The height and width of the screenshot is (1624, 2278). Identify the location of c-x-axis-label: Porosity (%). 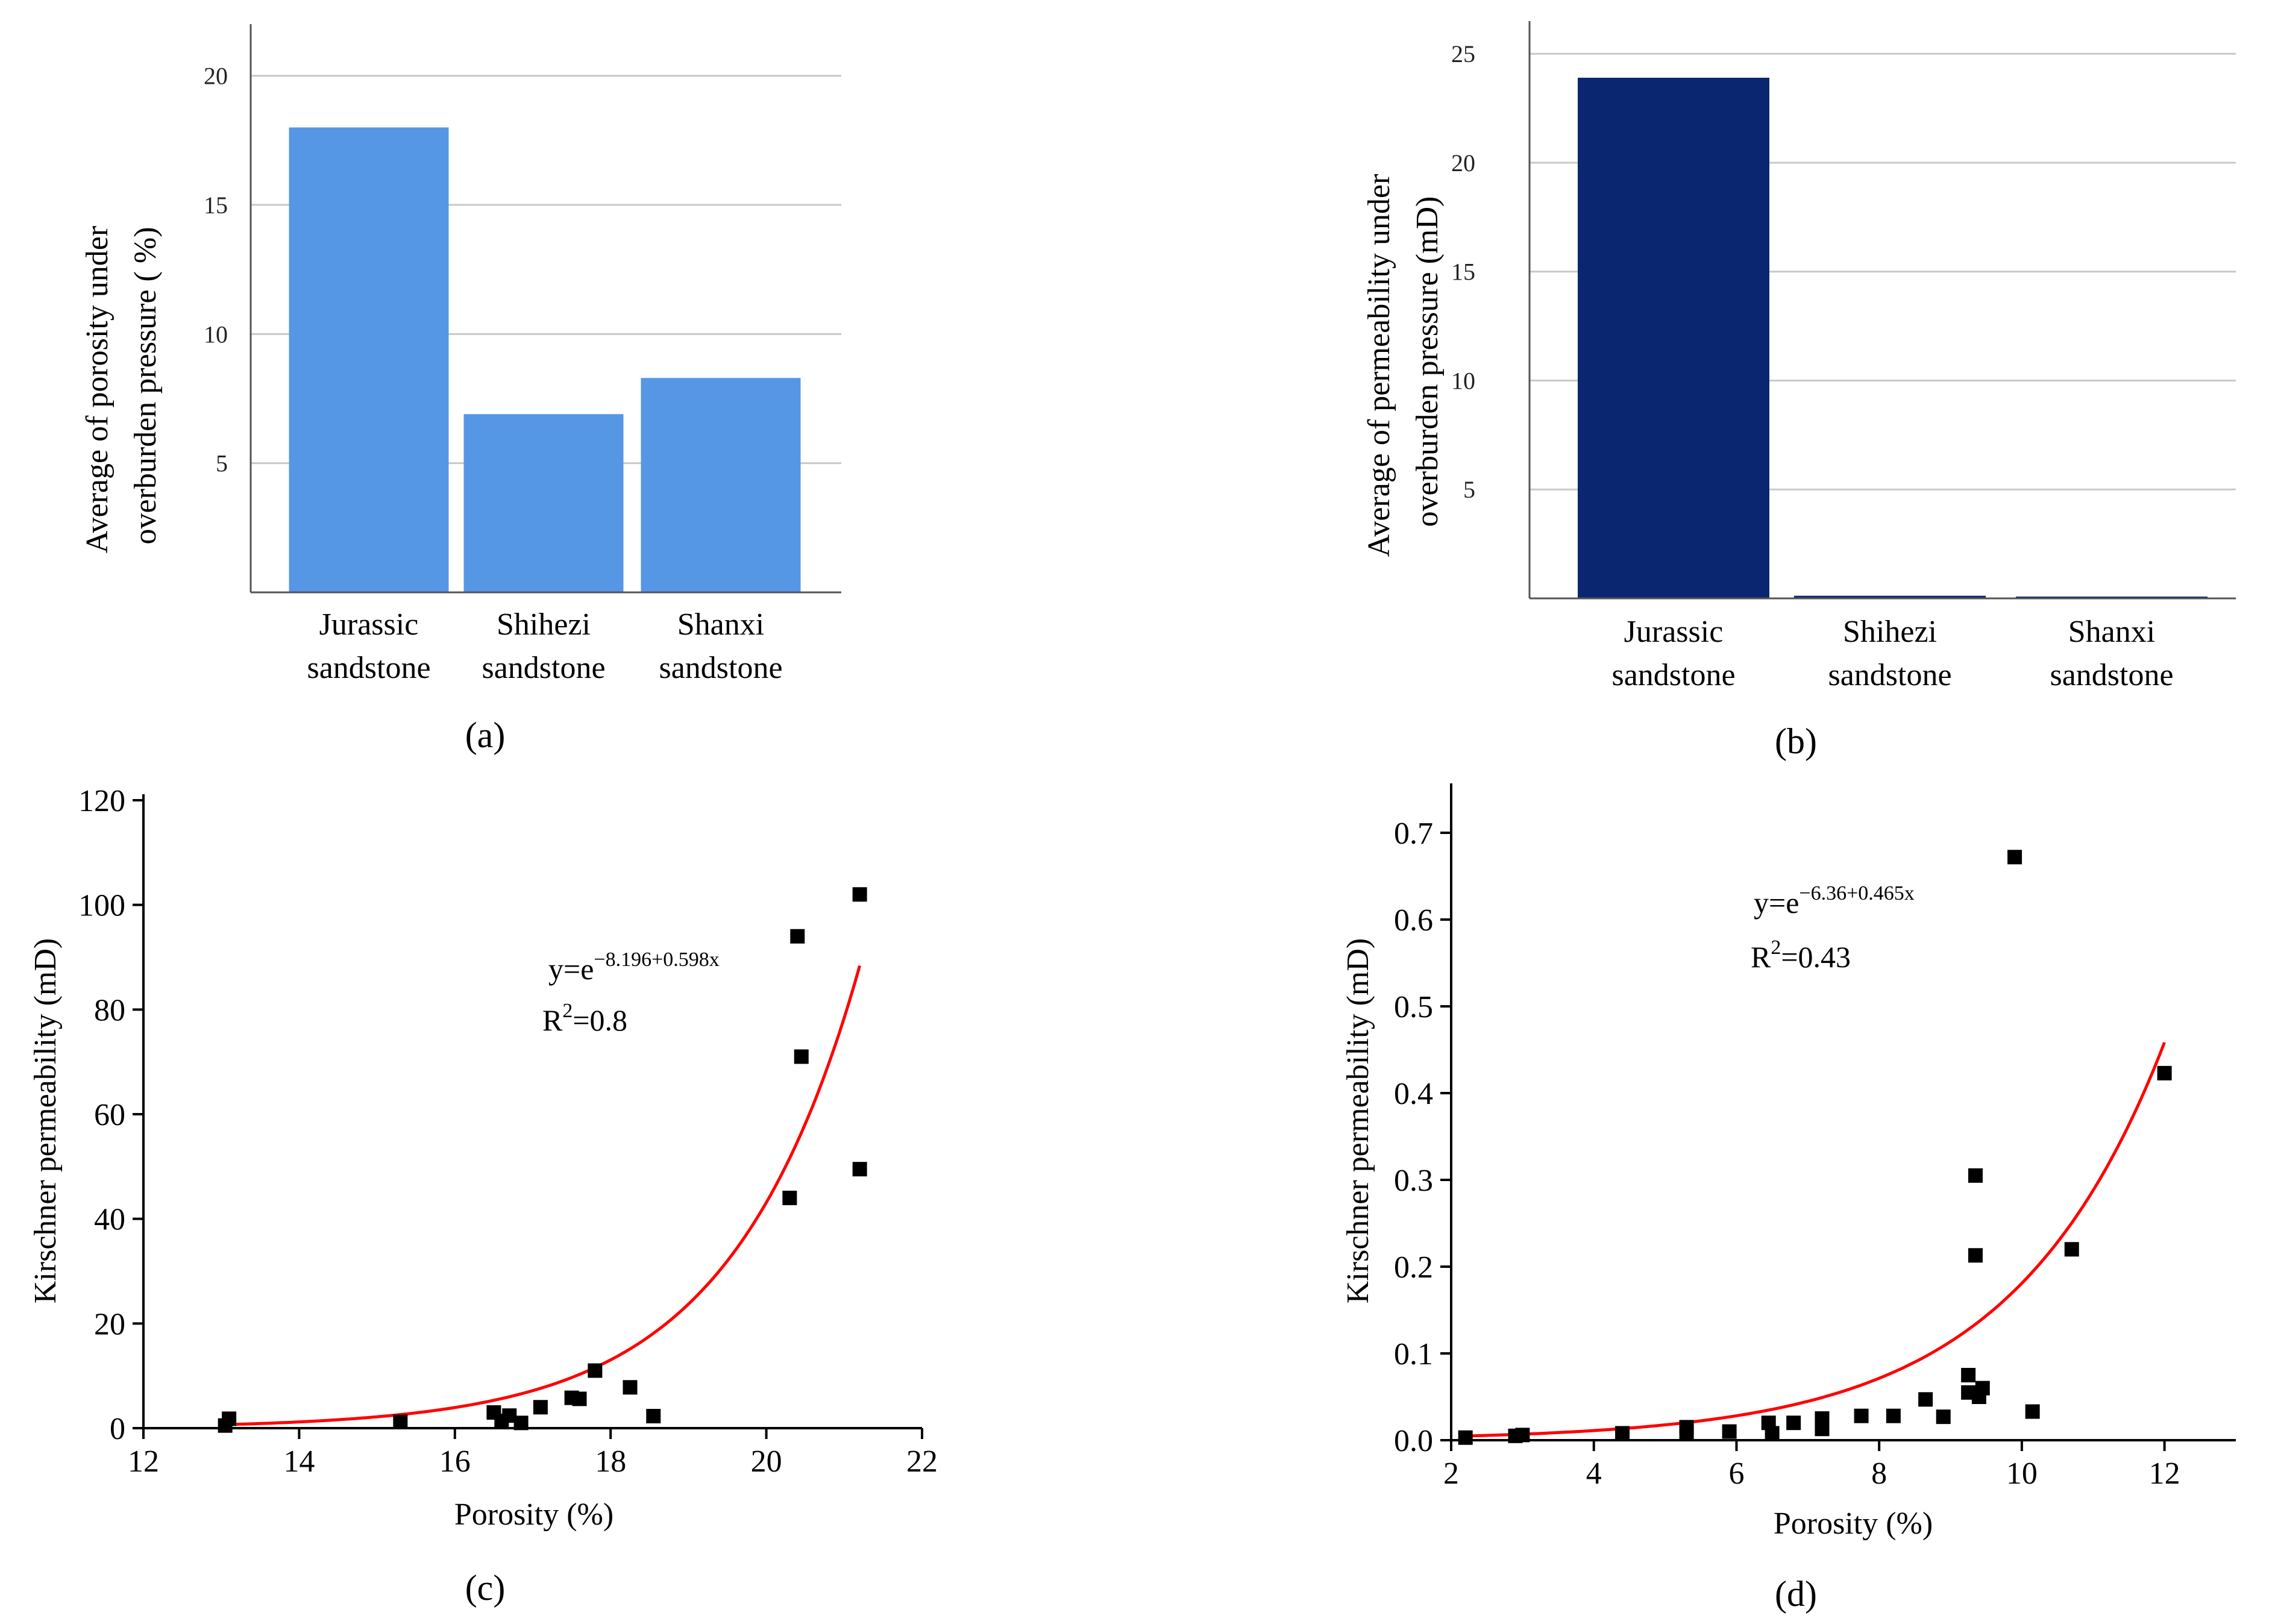
(533, 1514).